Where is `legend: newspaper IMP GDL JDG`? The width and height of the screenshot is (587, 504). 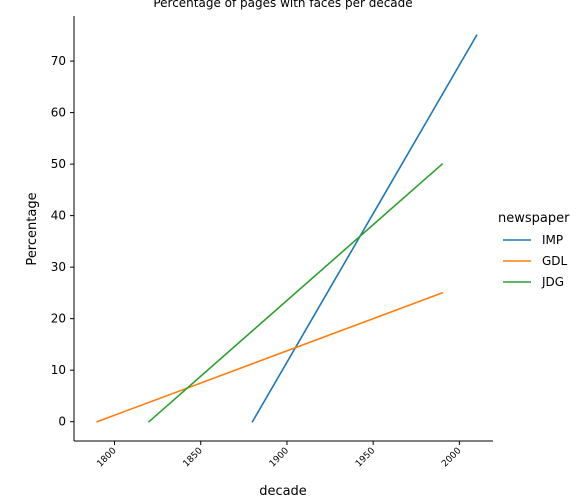 legend: newspaper IMP GDL JDG is located at coordinates (534, 250).